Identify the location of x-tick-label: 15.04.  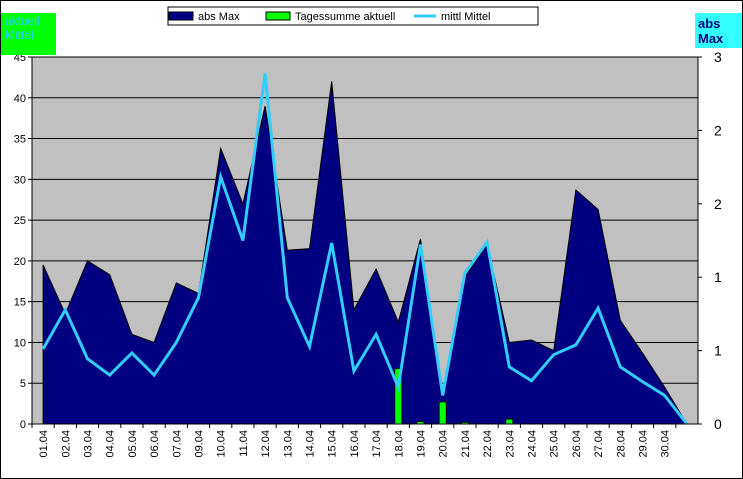
(333, 444).